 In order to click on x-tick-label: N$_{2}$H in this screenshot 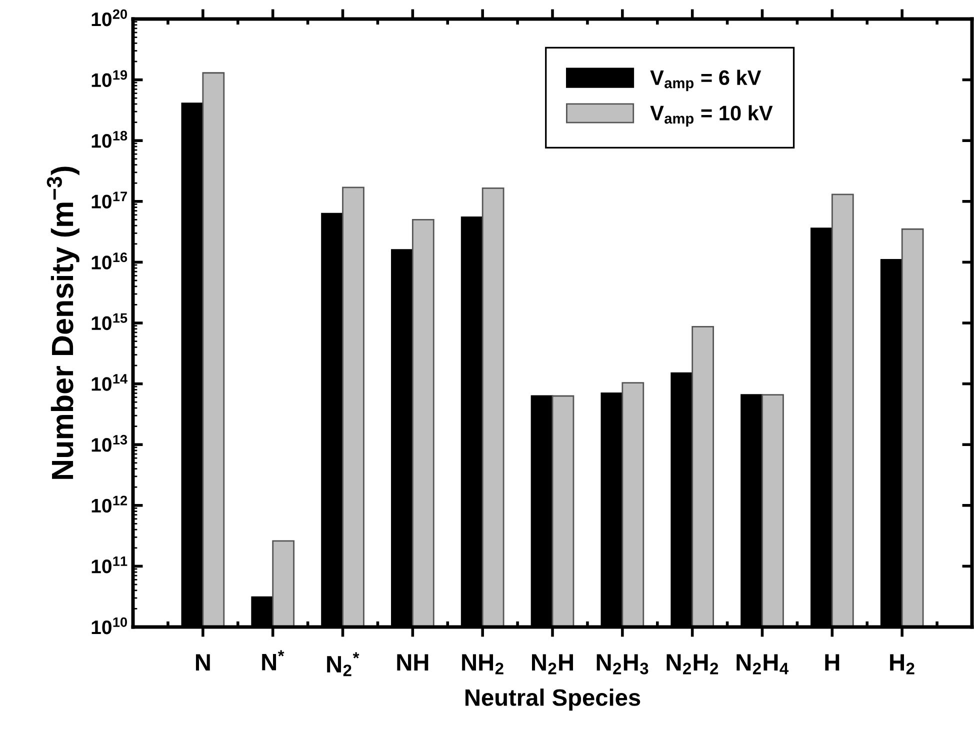, I will do `click(552, 664)`.